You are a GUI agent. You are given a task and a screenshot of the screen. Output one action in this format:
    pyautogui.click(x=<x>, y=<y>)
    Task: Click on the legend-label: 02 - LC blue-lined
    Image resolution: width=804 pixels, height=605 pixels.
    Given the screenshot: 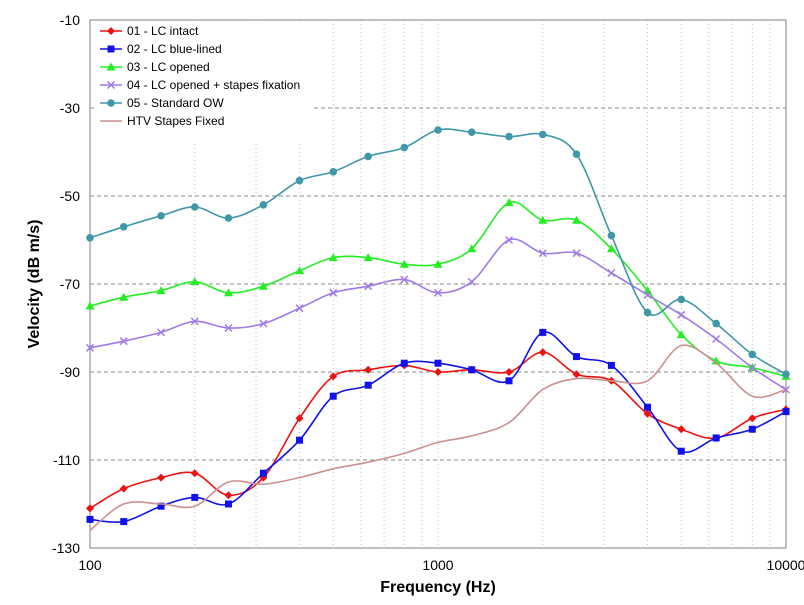 What is the action you would take?
    pyautogui.click(x=174, y=49)
    